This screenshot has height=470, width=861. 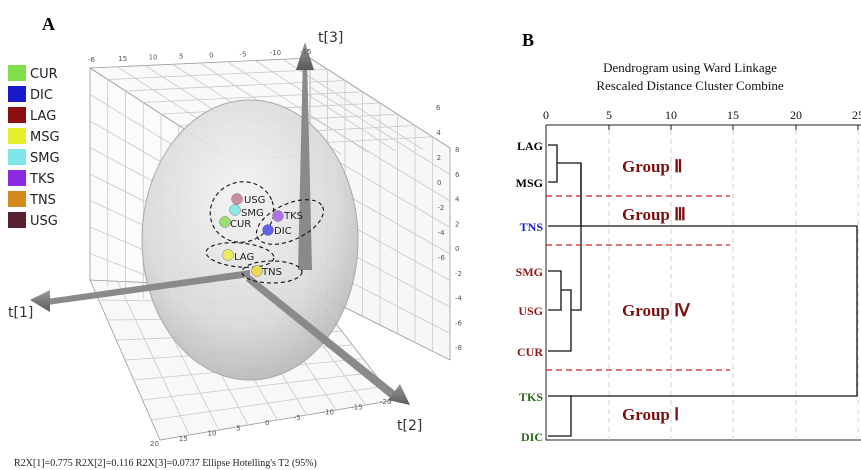 I want to click on legend-label-cur: CUR, so click(x=44, y=74).